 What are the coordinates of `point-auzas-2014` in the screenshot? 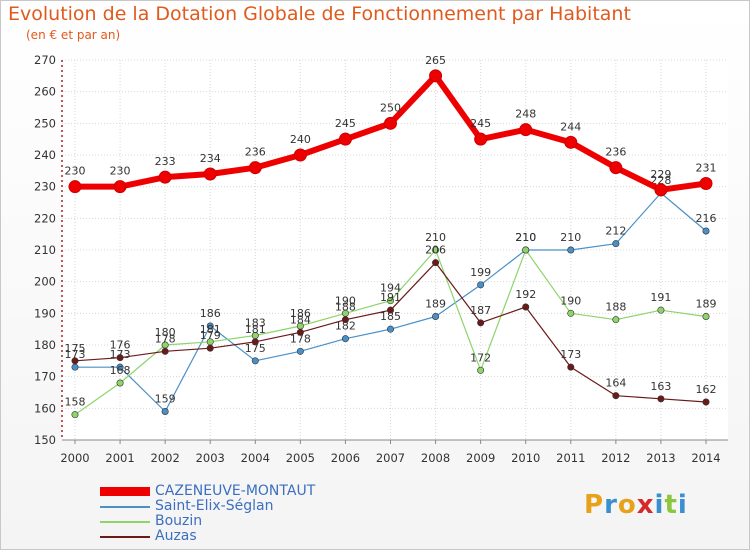 It's located at (706, 402).